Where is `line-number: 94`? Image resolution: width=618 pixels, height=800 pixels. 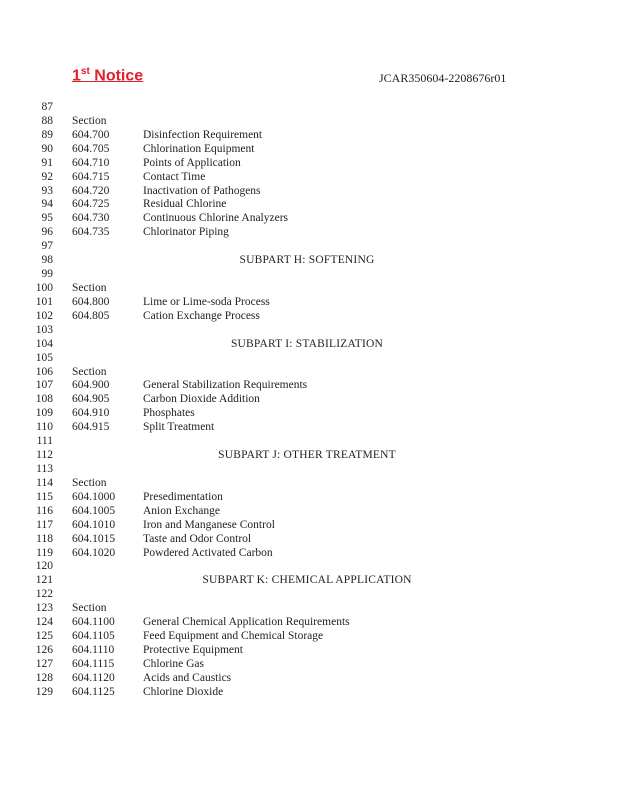 line-number: 94 is located at coordinates (47, 204).